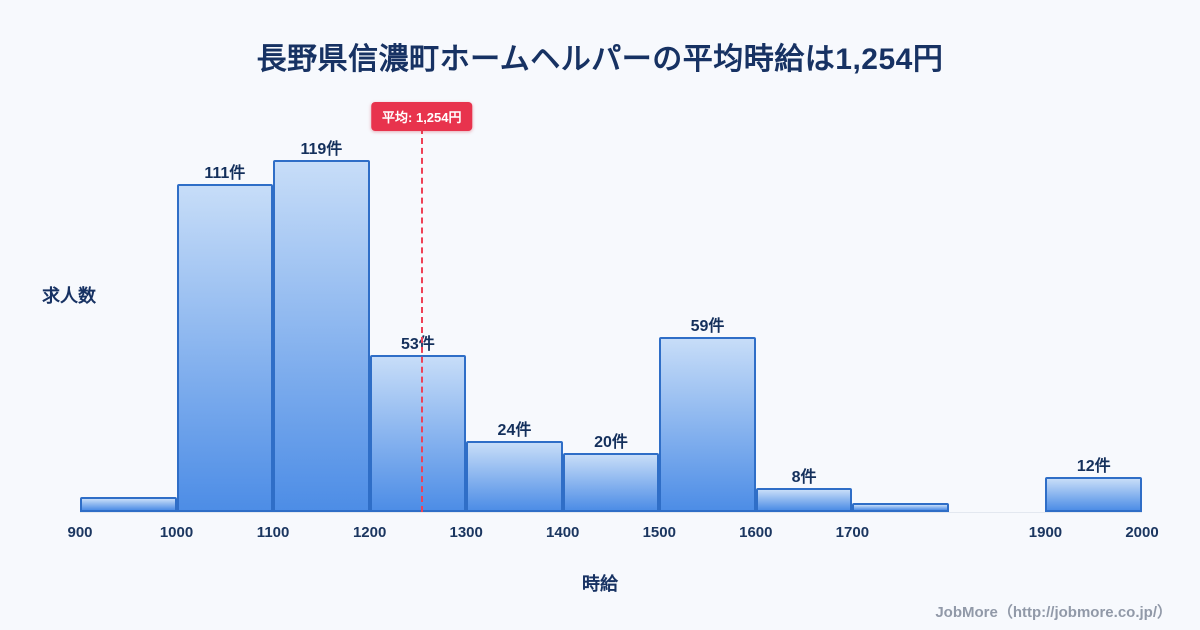 The image size is (1200, 630). What do you see at coordinates (418, 344) in the screenshot?
I see `bar-value-label: 53件` at bounding box center [418, 344].